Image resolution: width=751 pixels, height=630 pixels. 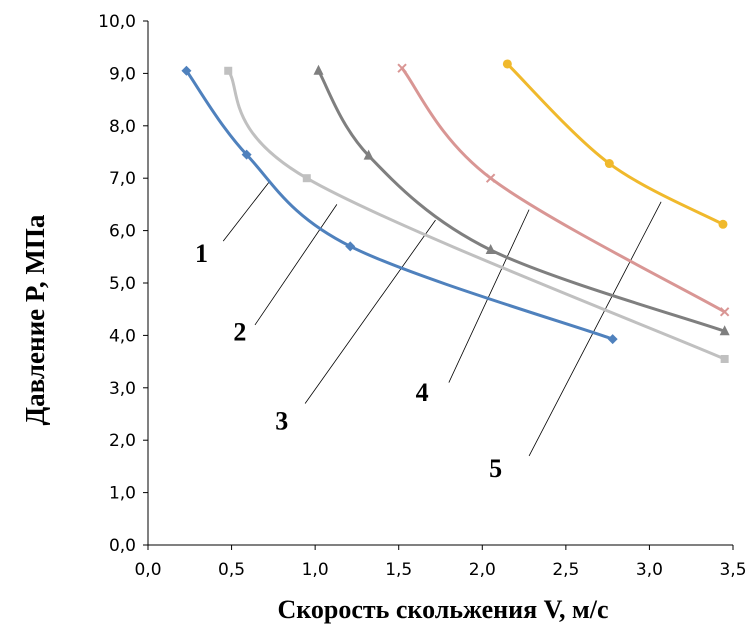 What do you see at coordinates (239, 332) in the screenshot?
I see `curve-label-2: 2` at bounding box center [239, 332].